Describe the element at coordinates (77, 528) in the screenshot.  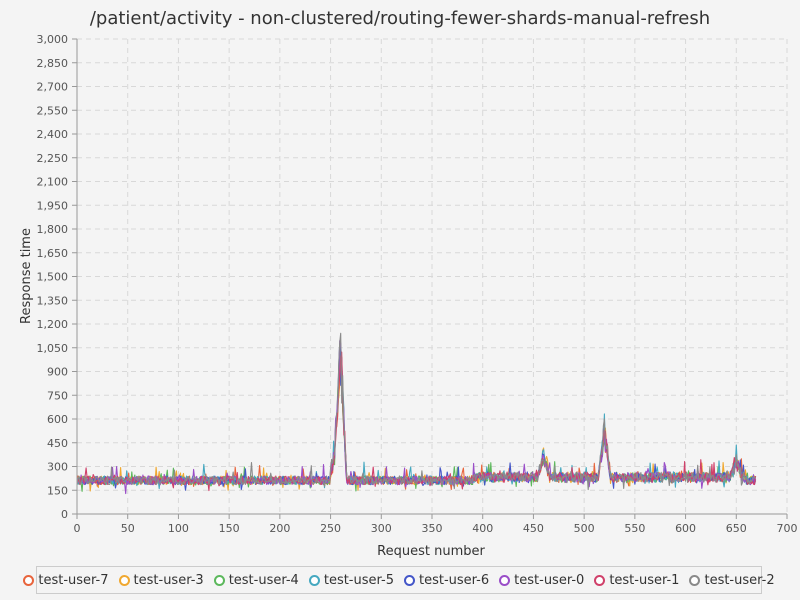
I see `x-tick-label: 0` at that location.